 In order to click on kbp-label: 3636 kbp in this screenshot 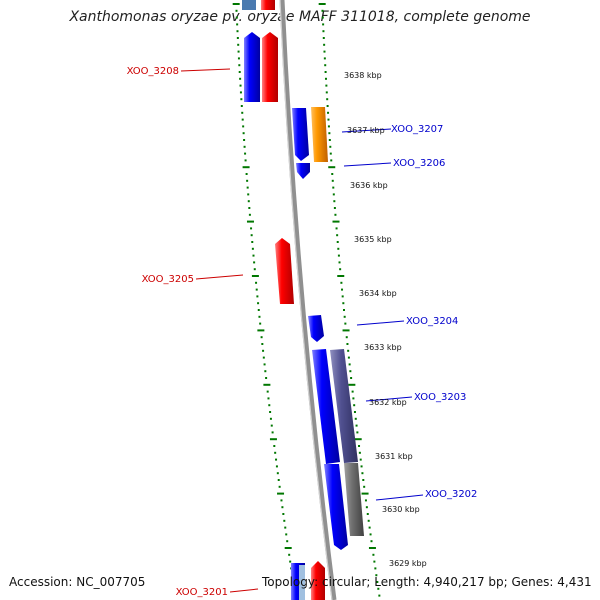, I will do `click(369, 185)`.